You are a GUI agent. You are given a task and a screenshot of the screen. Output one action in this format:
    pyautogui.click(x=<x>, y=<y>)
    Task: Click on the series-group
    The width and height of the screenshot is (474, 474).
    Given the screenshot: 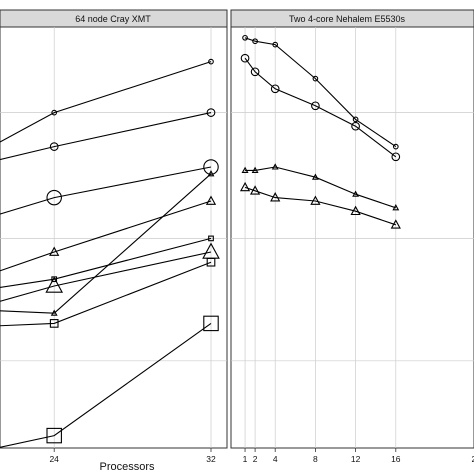 What is the action you would take?
    pyautogui.click(x=320, y=131)
    